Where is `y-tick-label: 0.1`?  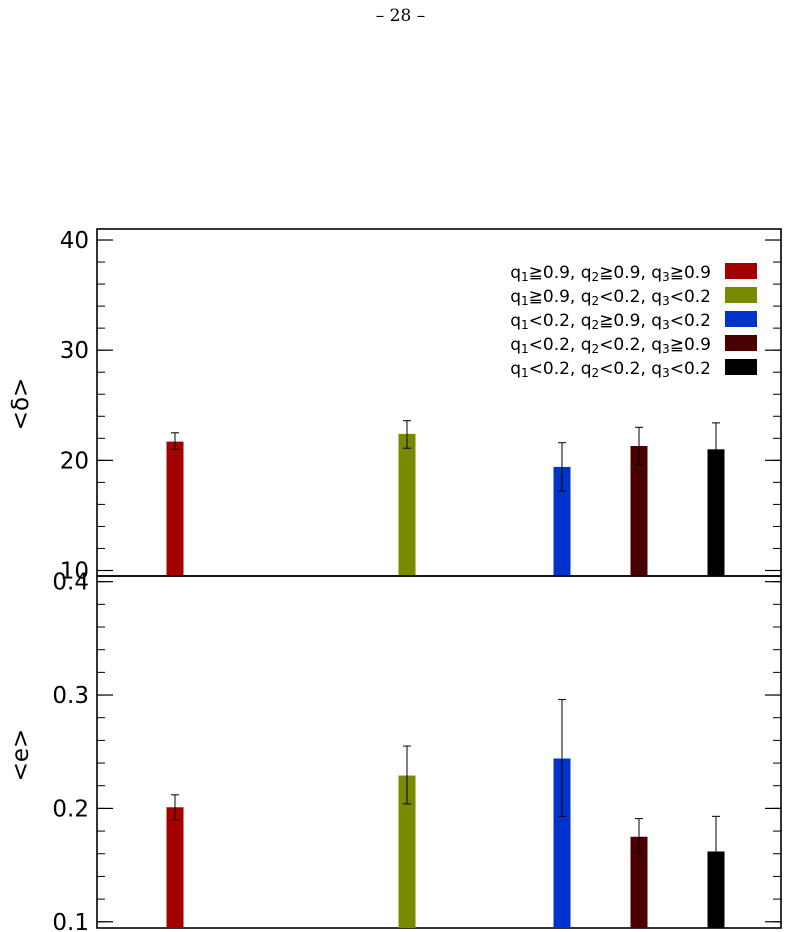
y-tick-label: 0.1 is located at coordinates (70, 921).